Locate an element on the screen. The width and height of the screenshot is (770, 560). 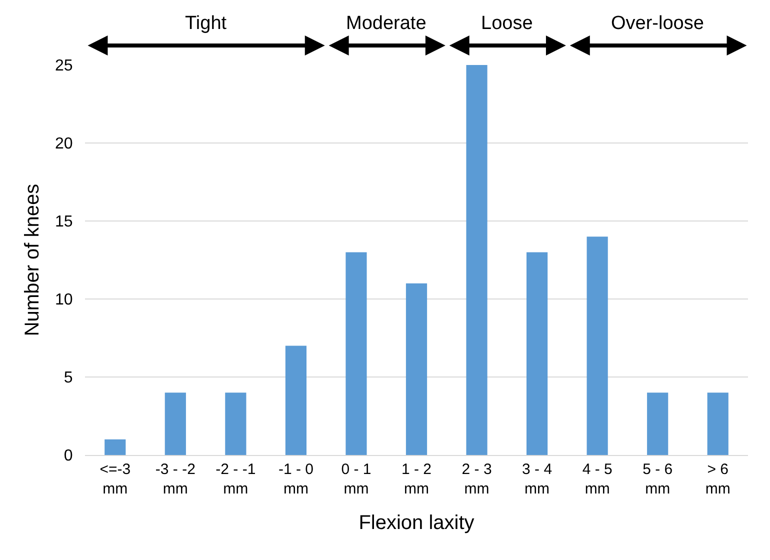
y-tick-label: 10 is located at coordinates (64, 300).